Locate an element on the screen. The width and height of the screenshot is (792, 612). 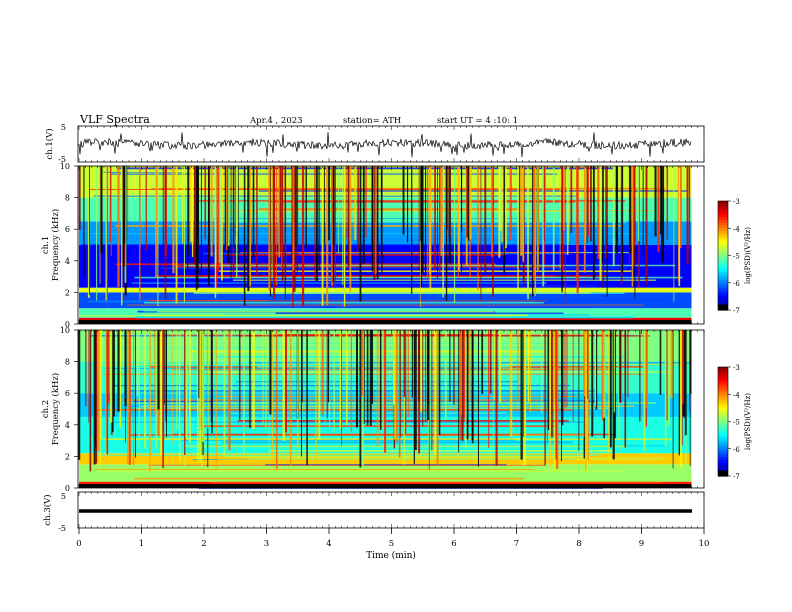
ch1-waveform-panel: 5 -5 ch.1(V) is located at coordinates (374, 143).